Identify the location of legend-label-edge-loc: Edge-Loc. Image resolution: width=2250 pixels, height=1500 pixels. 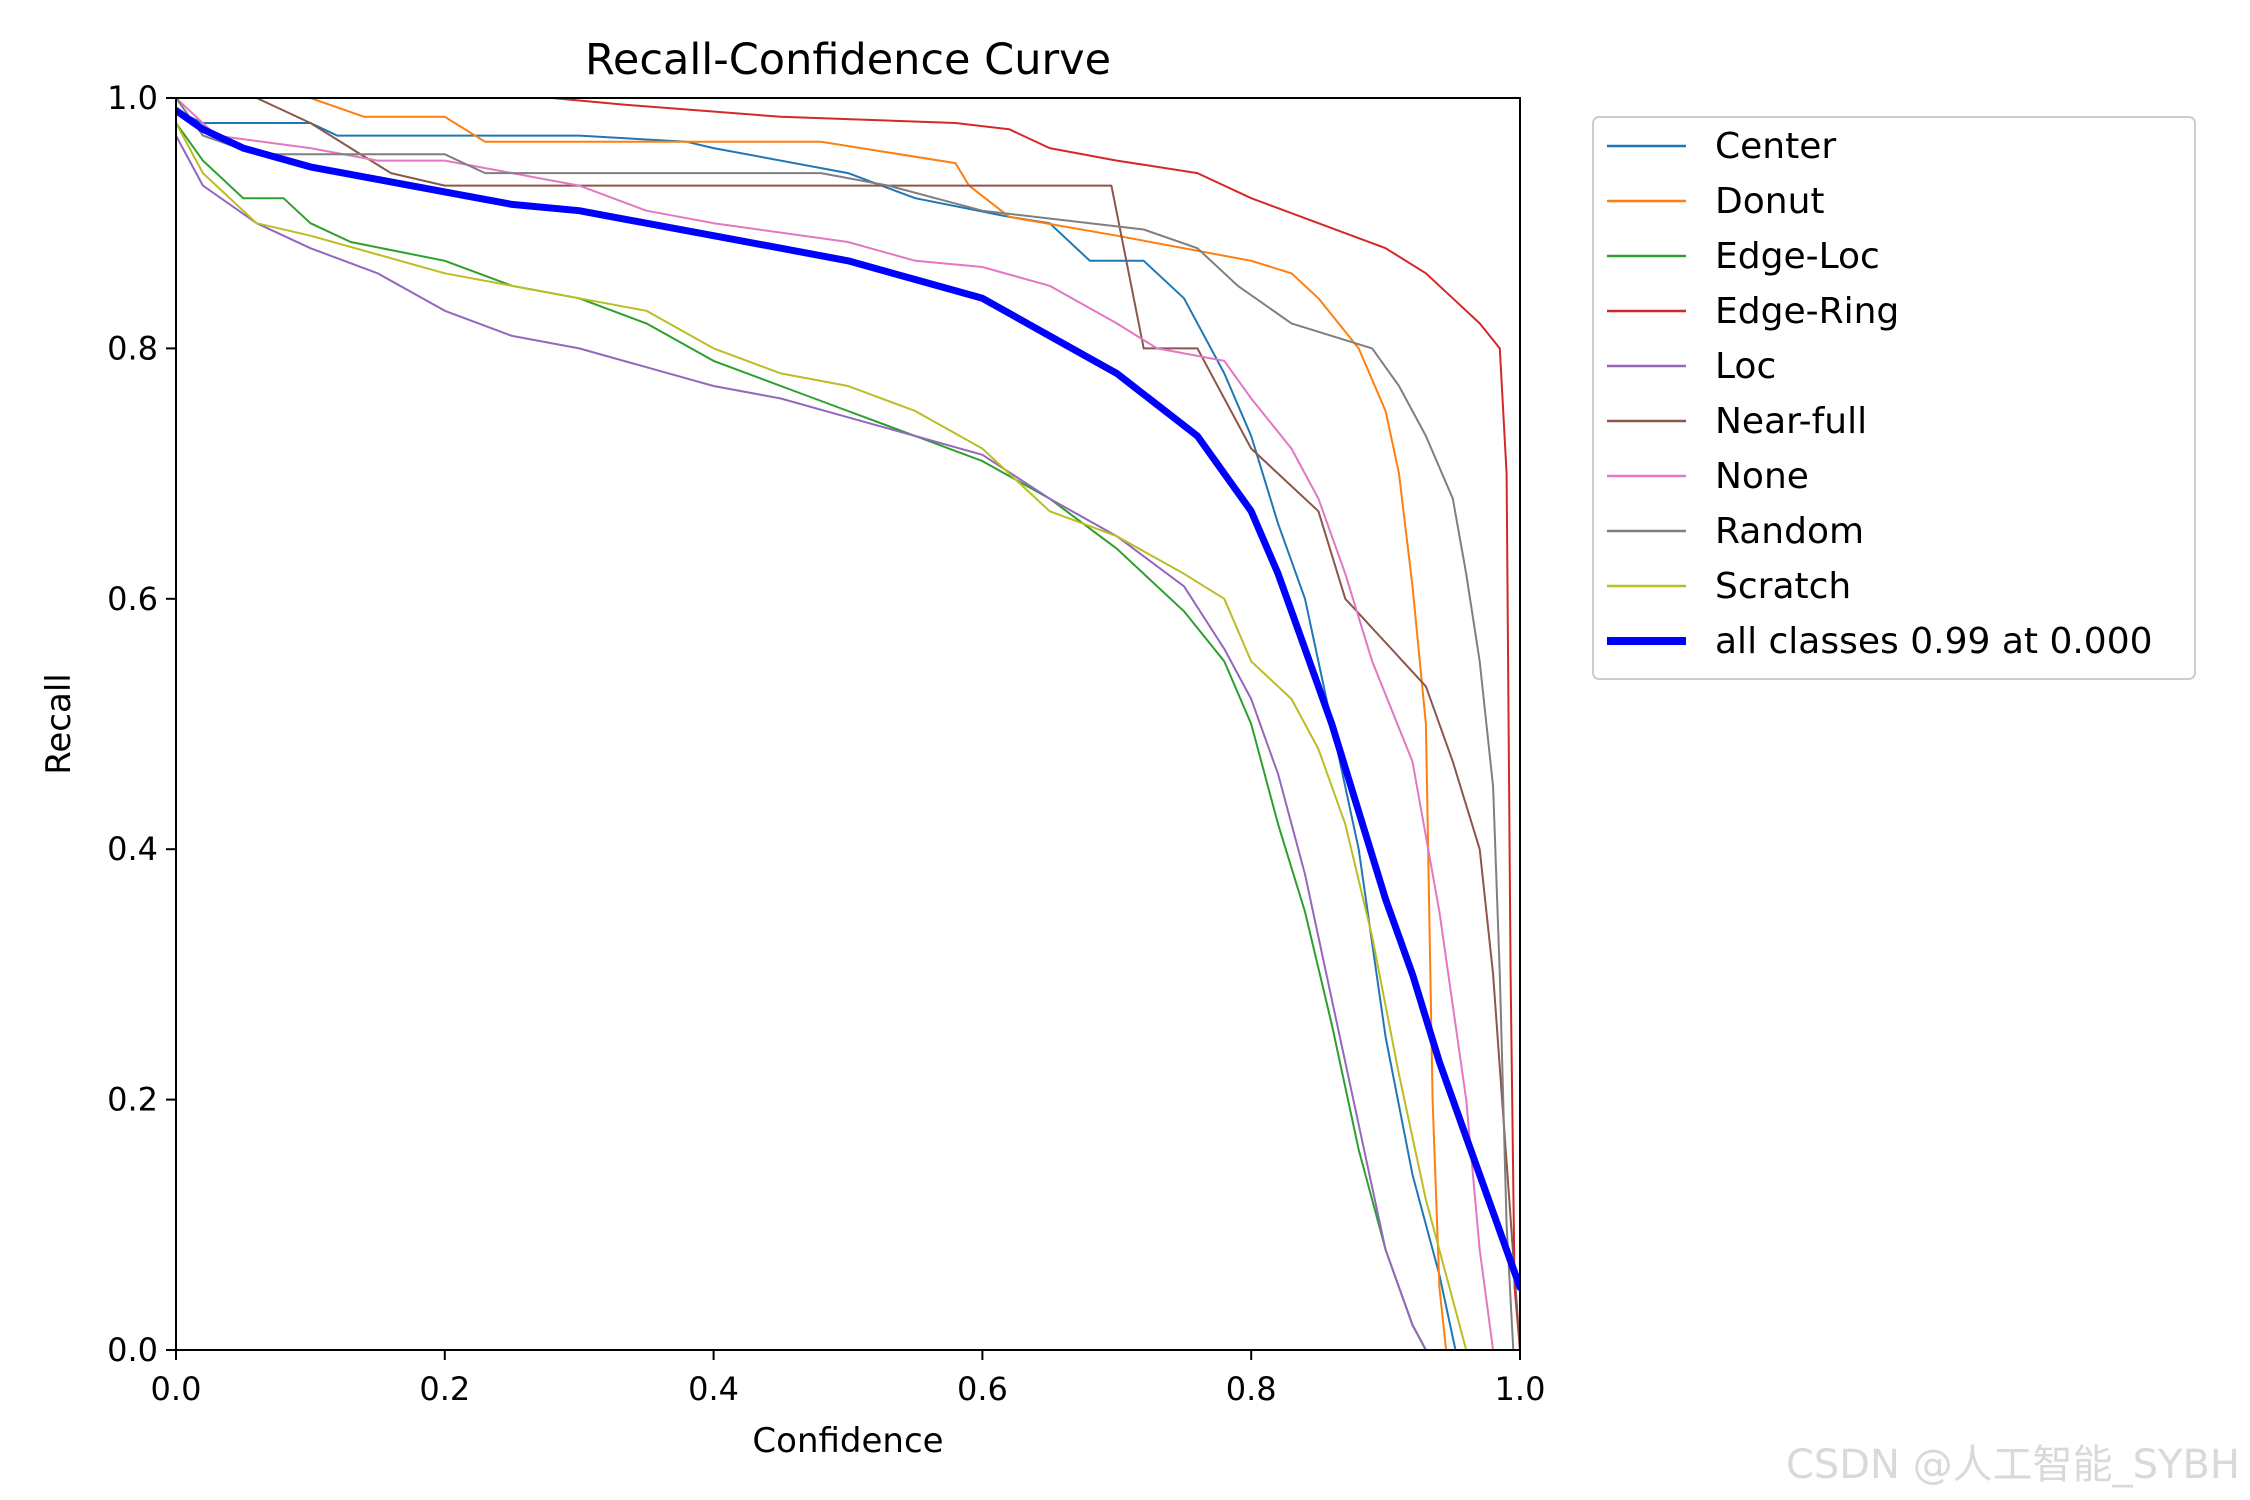
(1797, 256).